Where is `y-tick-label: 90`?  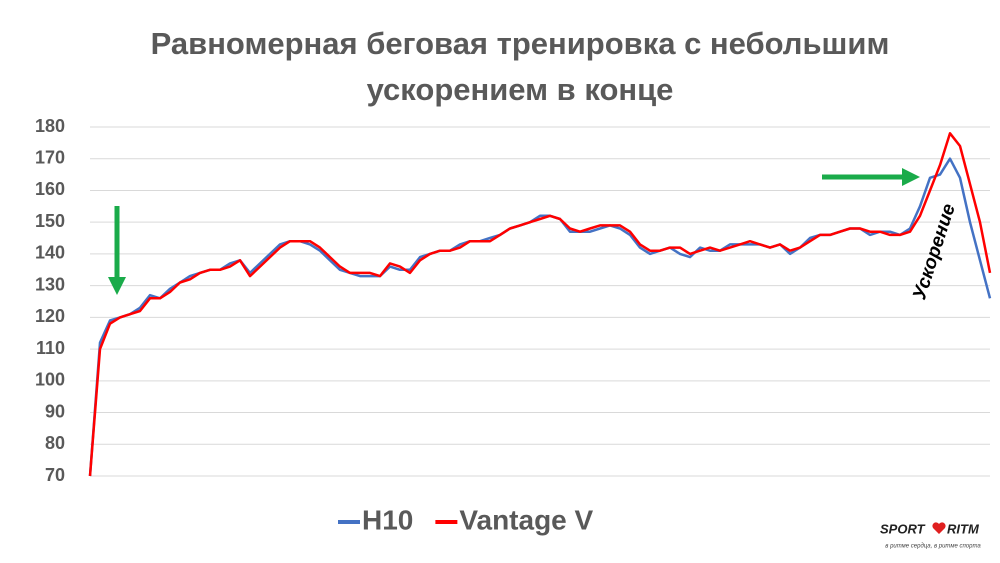
y-tick-label: 90 is located at coordinates (55, 411).